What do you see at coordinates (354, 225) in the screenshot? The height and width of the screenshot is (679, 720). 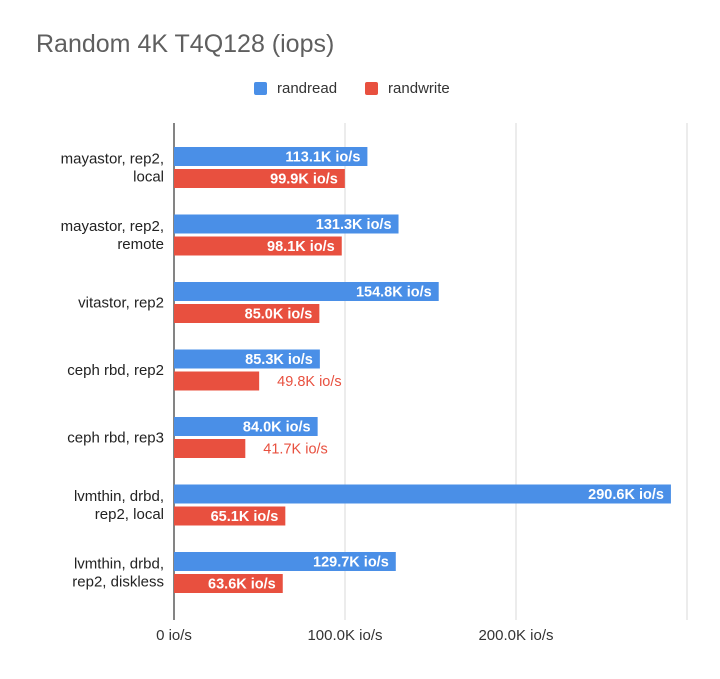 I see `data-label-randread: 131.3K io/s` at bounding box center [354, 225].